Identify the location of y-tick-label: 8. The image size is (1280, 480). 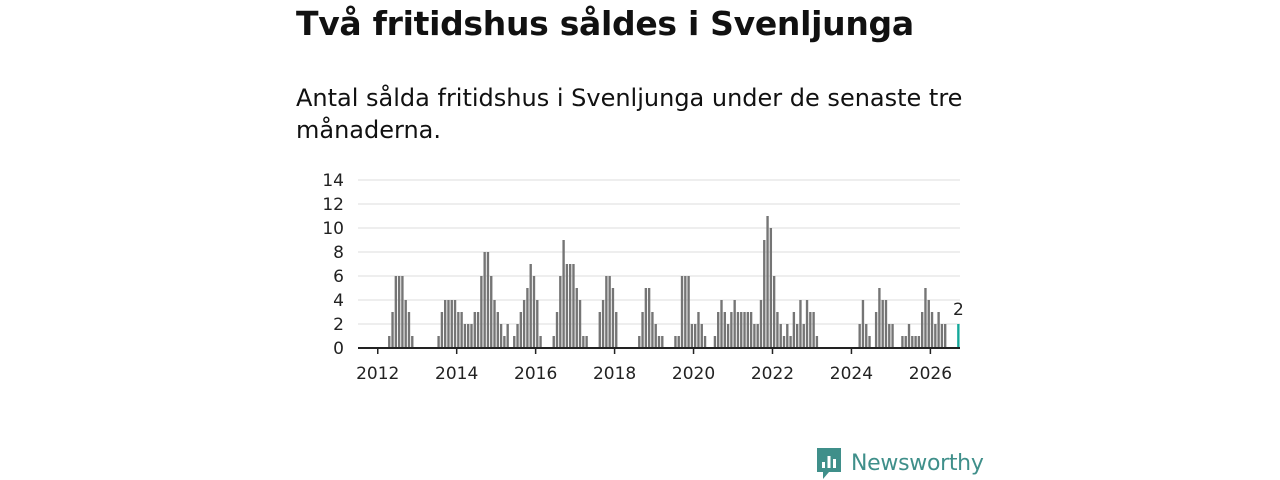
(338, 253).